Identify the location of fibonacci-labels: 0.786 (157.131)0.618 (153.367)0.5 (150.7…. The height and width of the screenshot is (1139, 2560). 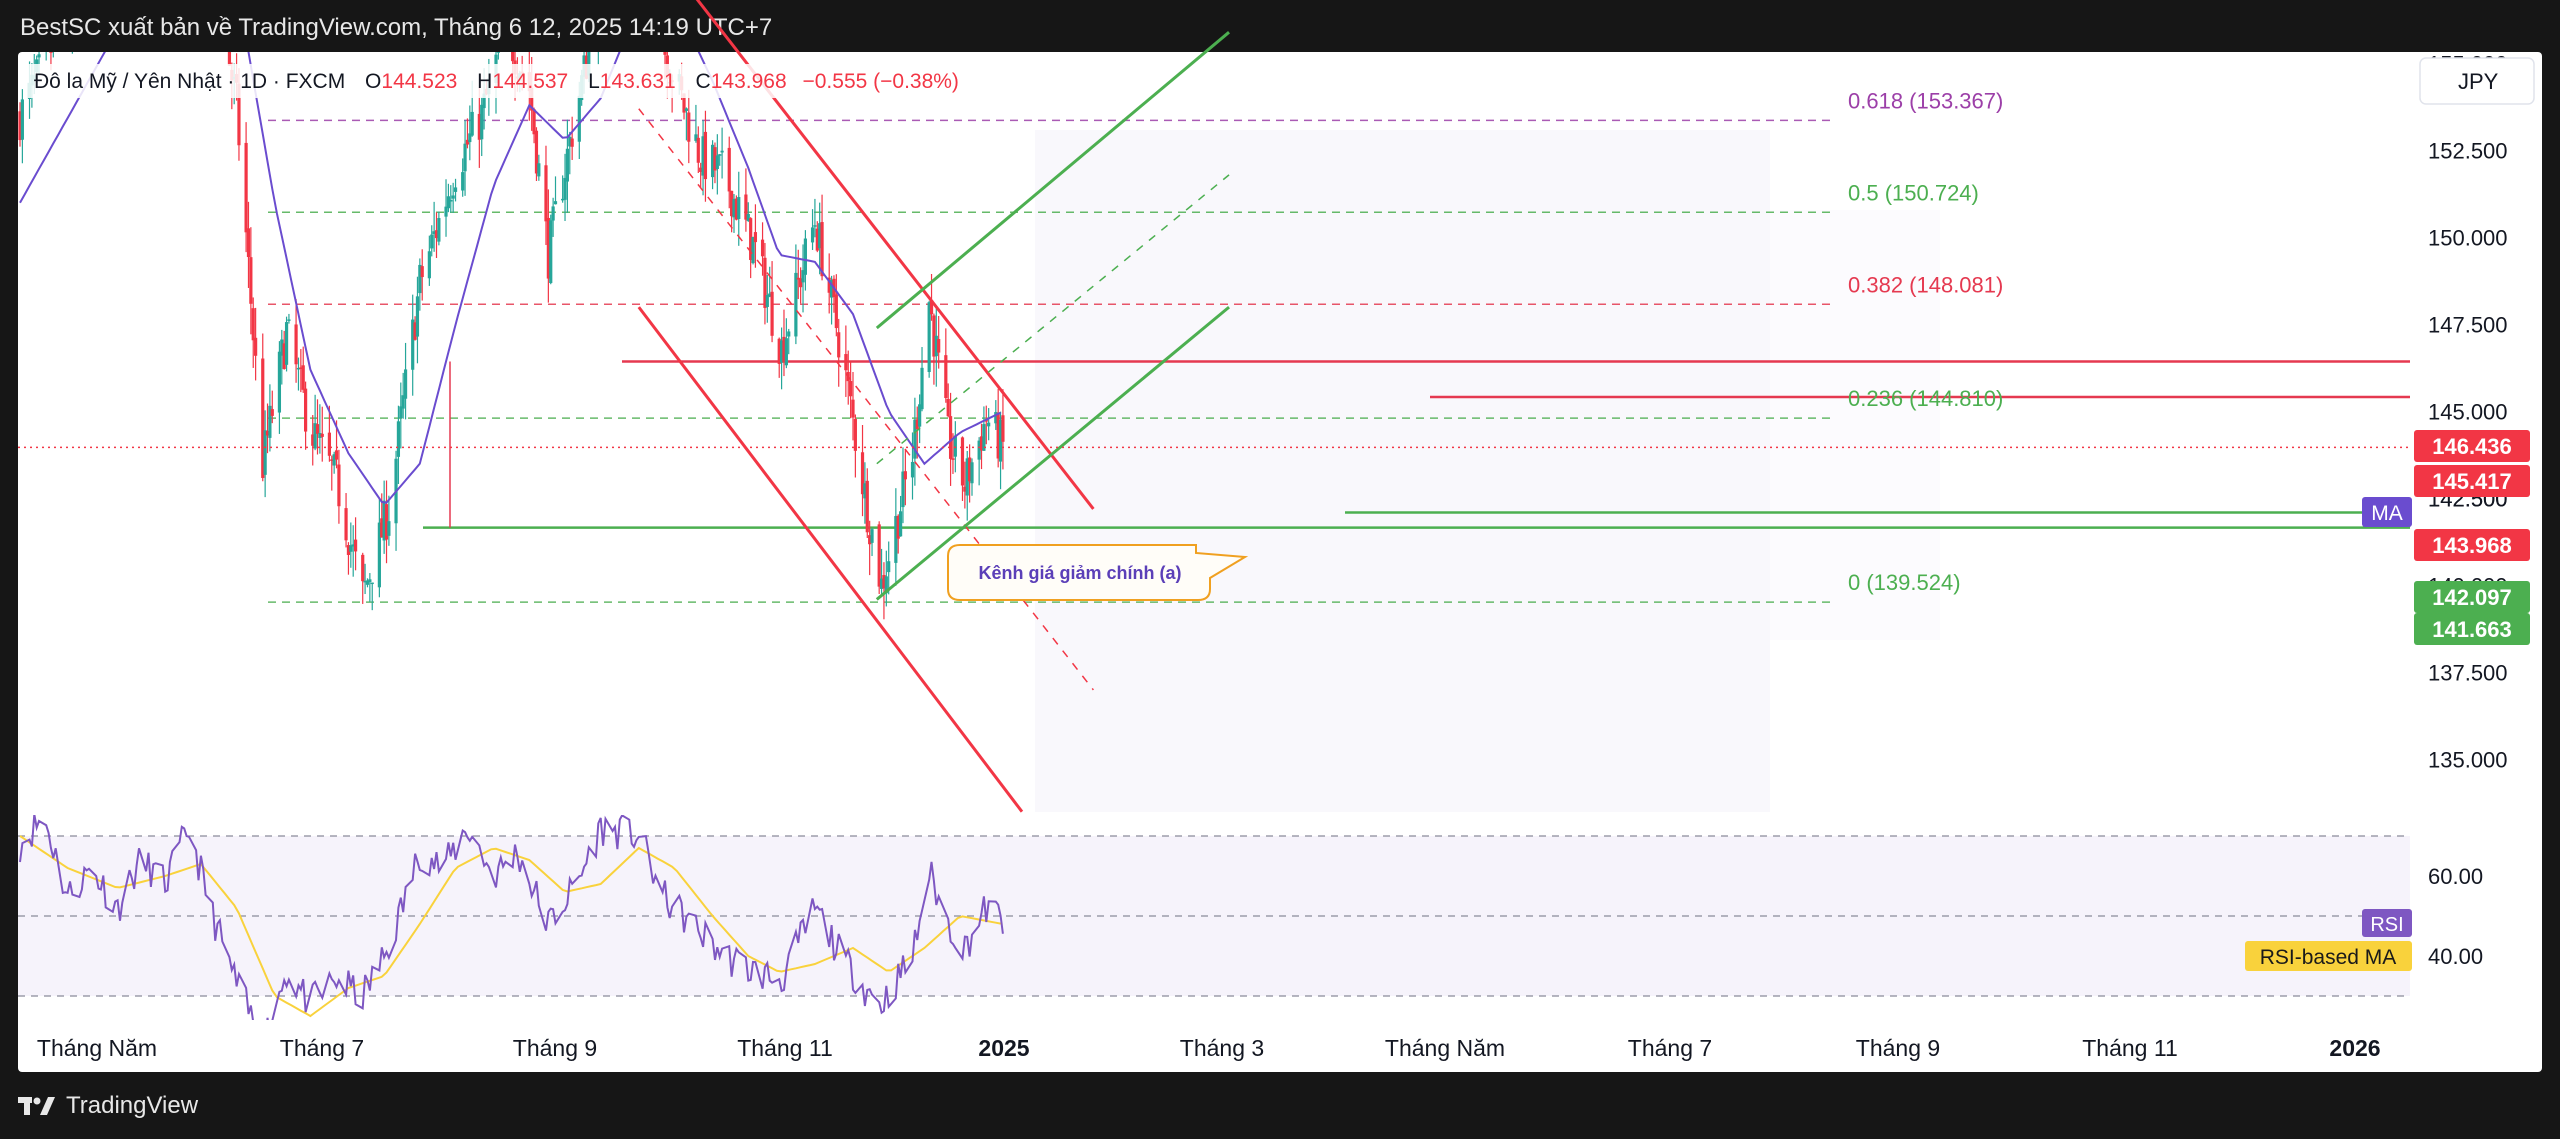
(1925, 341).